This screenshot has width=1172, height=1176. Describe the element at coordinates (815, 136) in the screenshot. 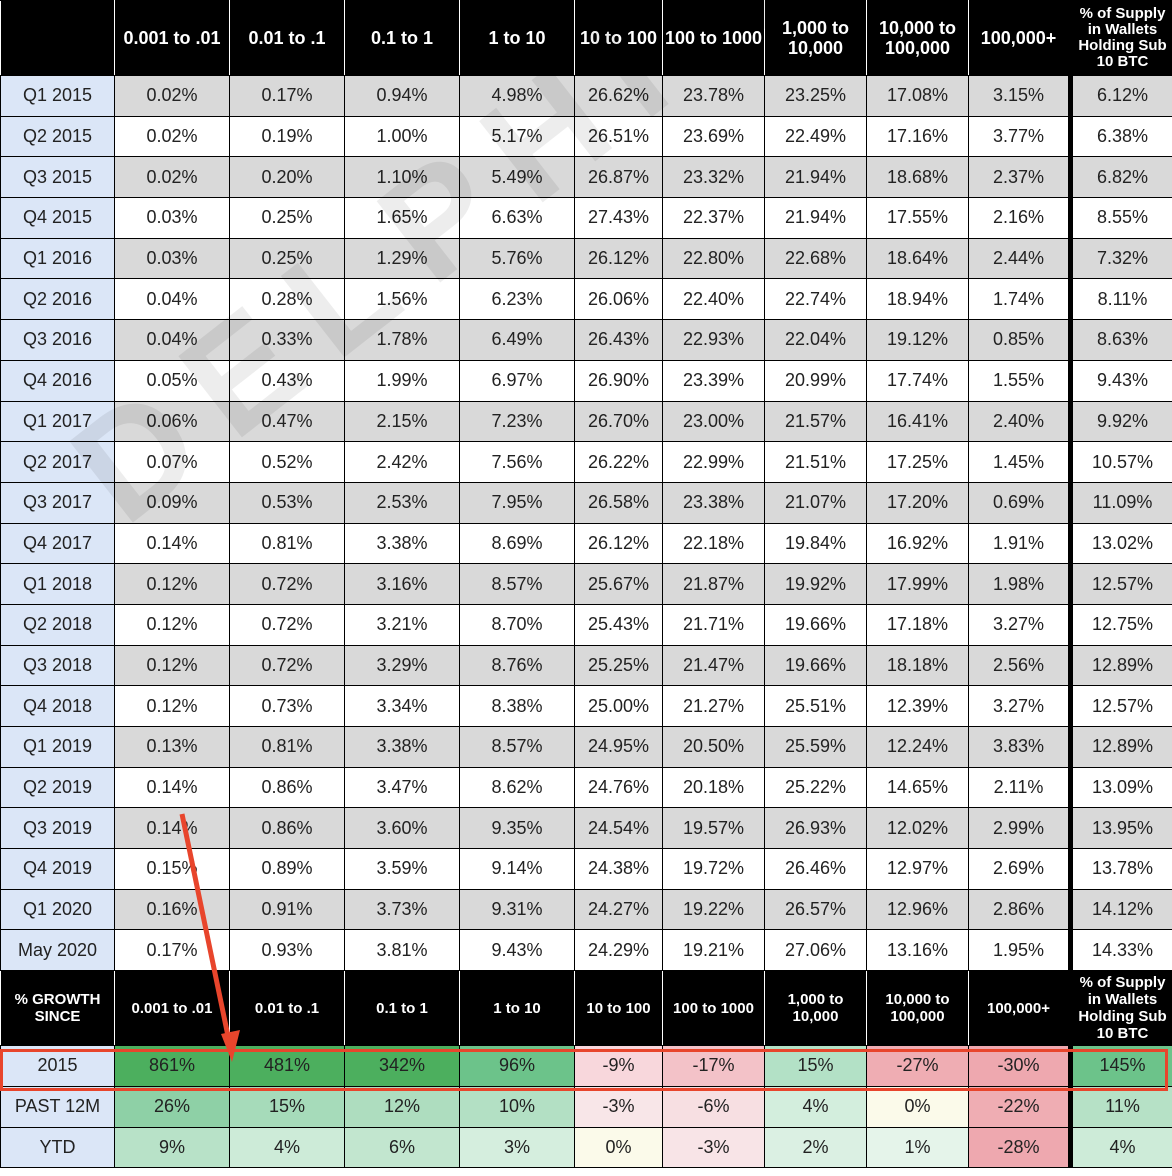

I see `table-cell: 22.49%` at that location.